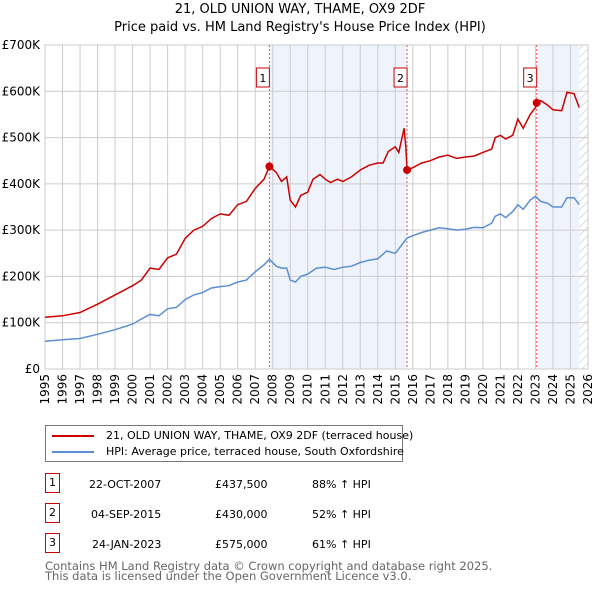 This screenshot has height=590, width=600. I want to click on transaction-price: £437,500, so click(241, 484).